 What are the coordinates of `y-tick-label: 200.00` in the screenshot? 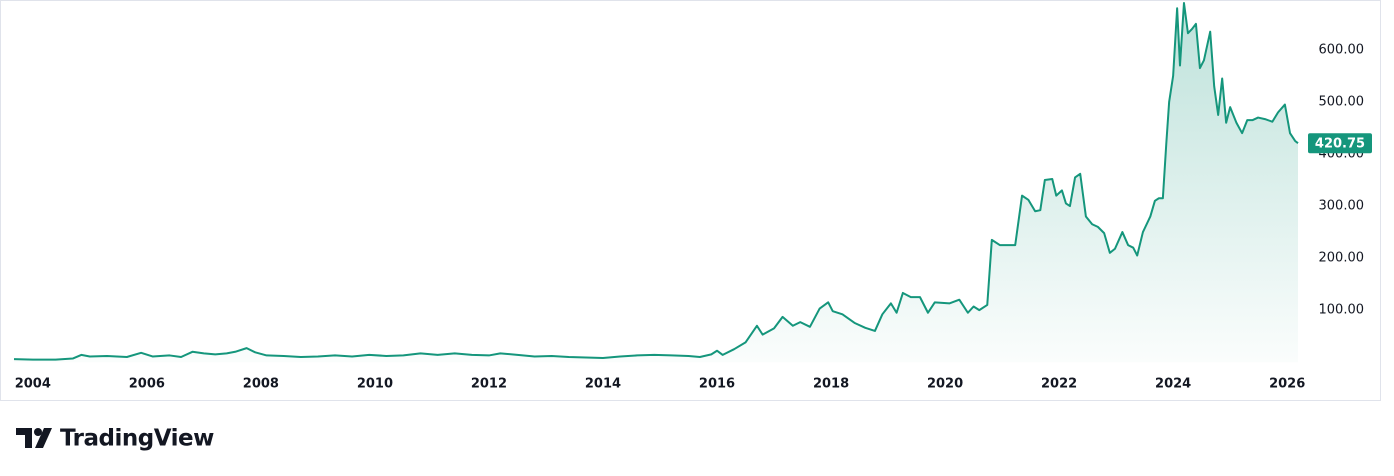 It's located at (1342, 258).